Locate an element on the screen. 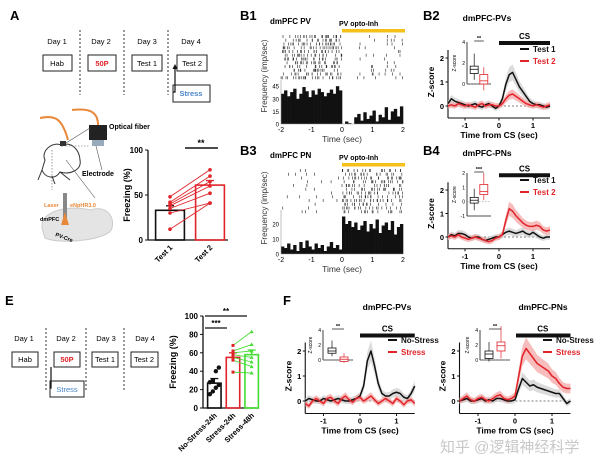 Image resolution: width=600 pixels, height=454 pixels. stress-box is located at coordinates (67, 389).